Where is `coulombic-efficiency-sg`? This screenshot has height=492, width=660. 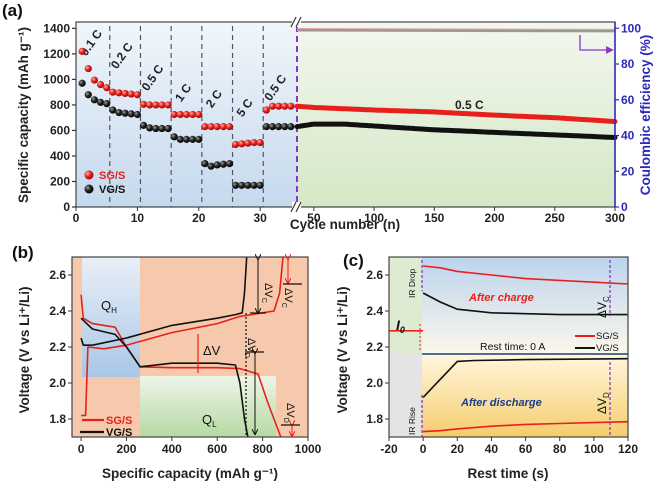 coulombic-efficiency-sg is located at coordinates (456, 29).